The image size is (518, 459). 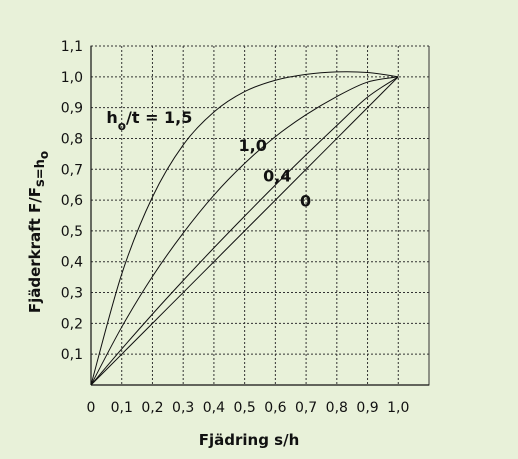 What do you see at coordinates (277, 176) in the screenshot?
I see `curve-label: 0,4` at bounding box center [277, 176].